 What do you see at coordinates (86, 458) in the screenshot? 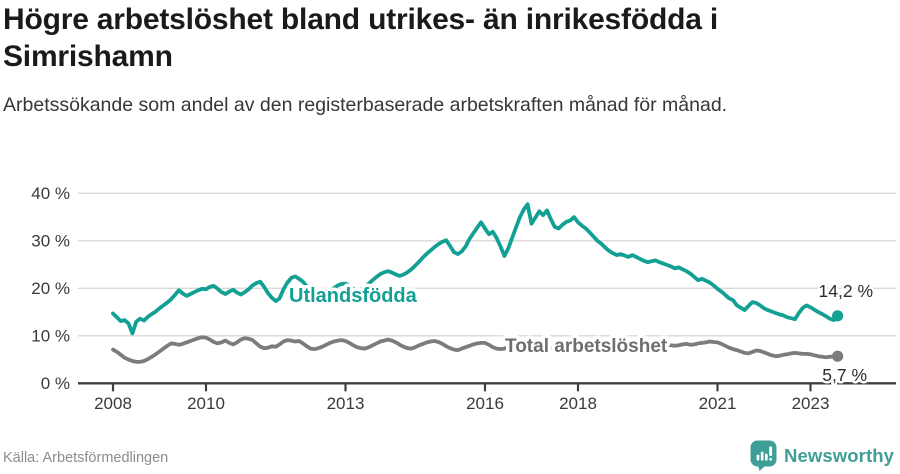
I see `source-note: Källa: Arbetsförmedlingen` at bounding box center [86, 458].